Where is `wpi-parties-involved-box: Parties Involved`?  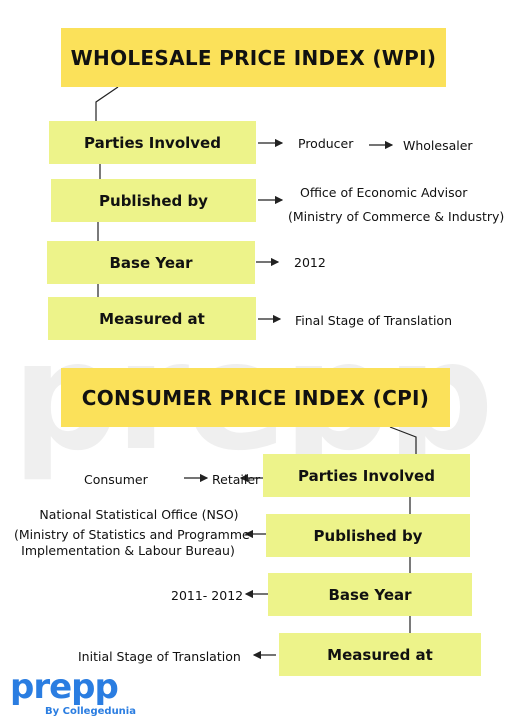 wpi-parties-involved-box: Parties Involved is located at coordinates (152, 142).